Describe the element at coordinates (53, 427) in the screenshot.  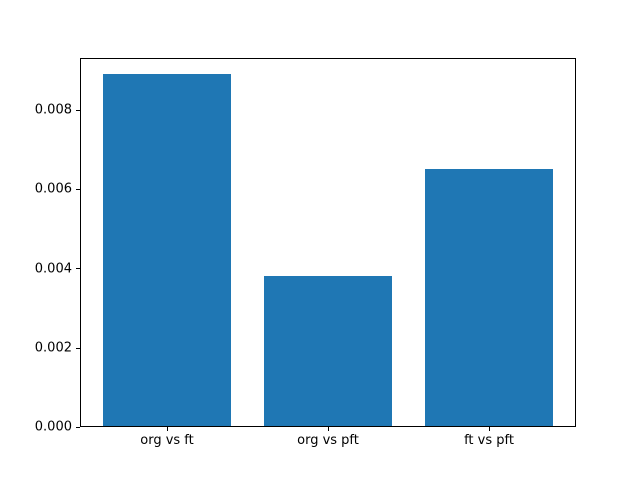
I see `y-tick-label: 0.000` at that location.